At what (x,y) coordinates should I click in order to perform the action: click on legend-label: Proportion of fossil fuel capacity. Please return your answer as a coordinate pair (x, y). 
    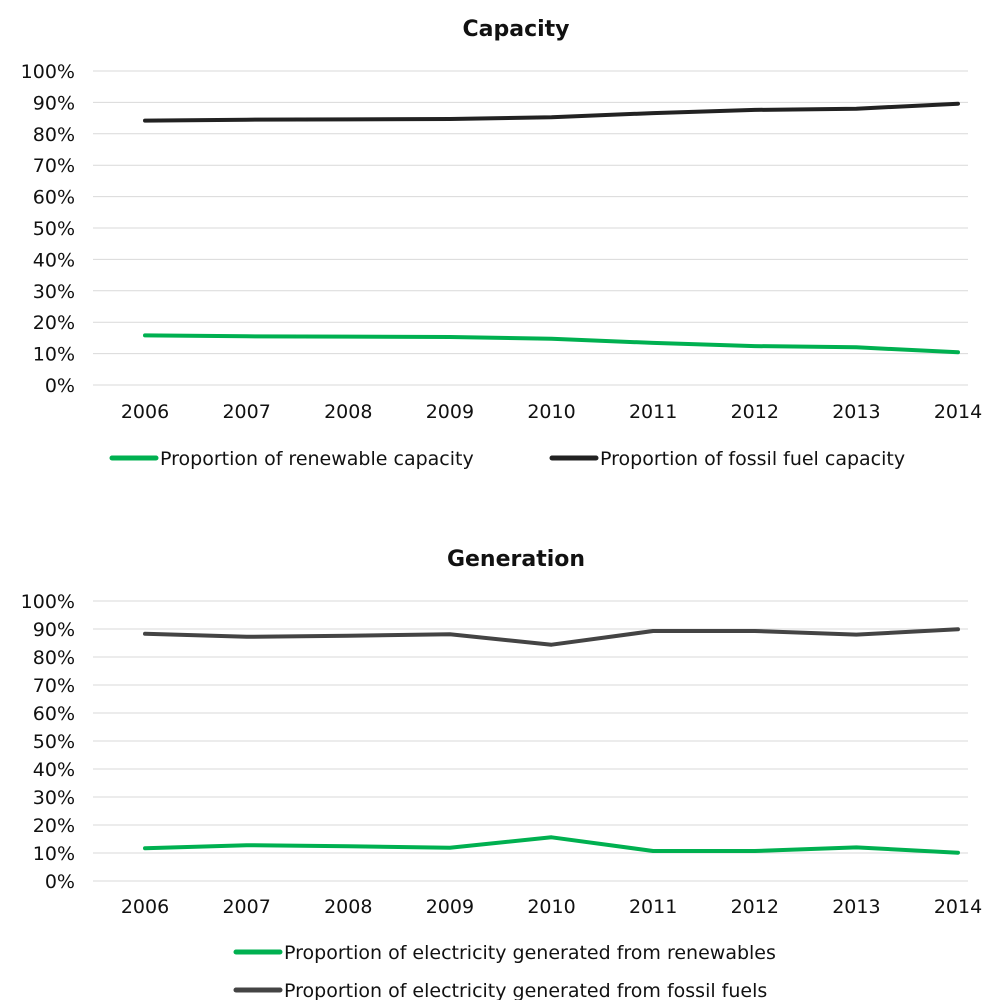
    Looking at the image, I should click on (752, 459).